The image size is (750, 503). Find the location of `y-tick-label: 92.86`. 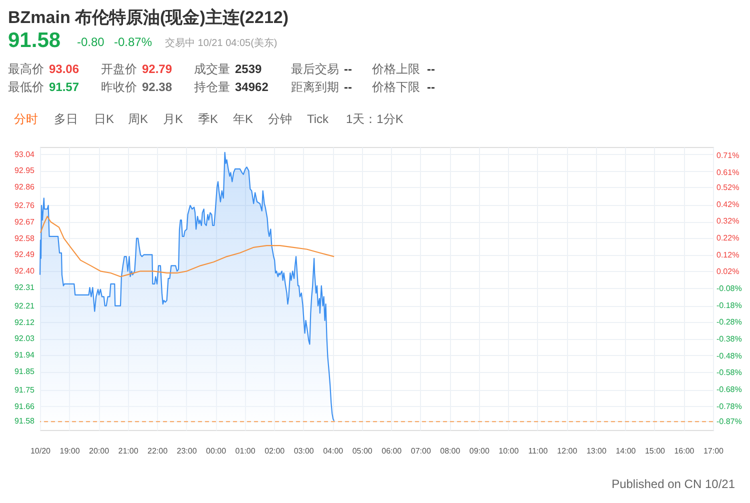

y-tick-label: 92.86 is located at coordinates (25, 187).